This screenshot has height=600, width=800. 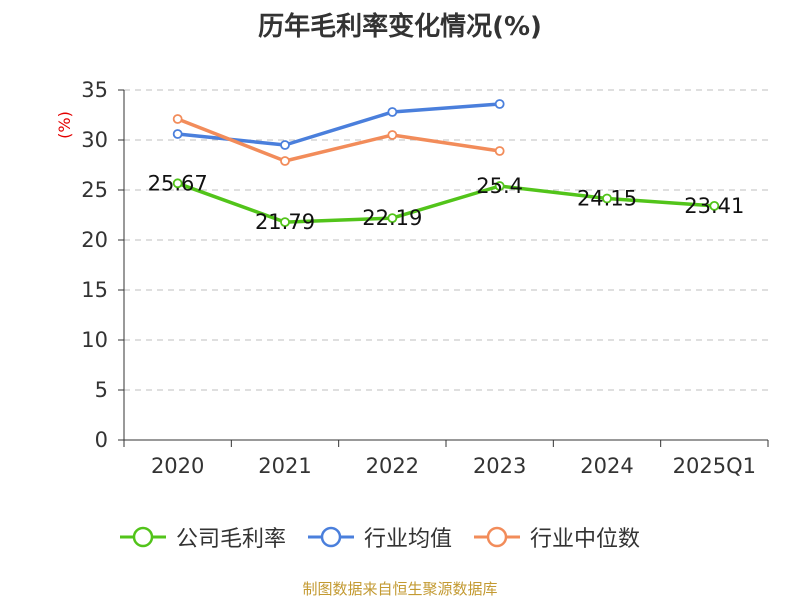 I want to click on data-label: 25.4, so click(x=499, y=186).